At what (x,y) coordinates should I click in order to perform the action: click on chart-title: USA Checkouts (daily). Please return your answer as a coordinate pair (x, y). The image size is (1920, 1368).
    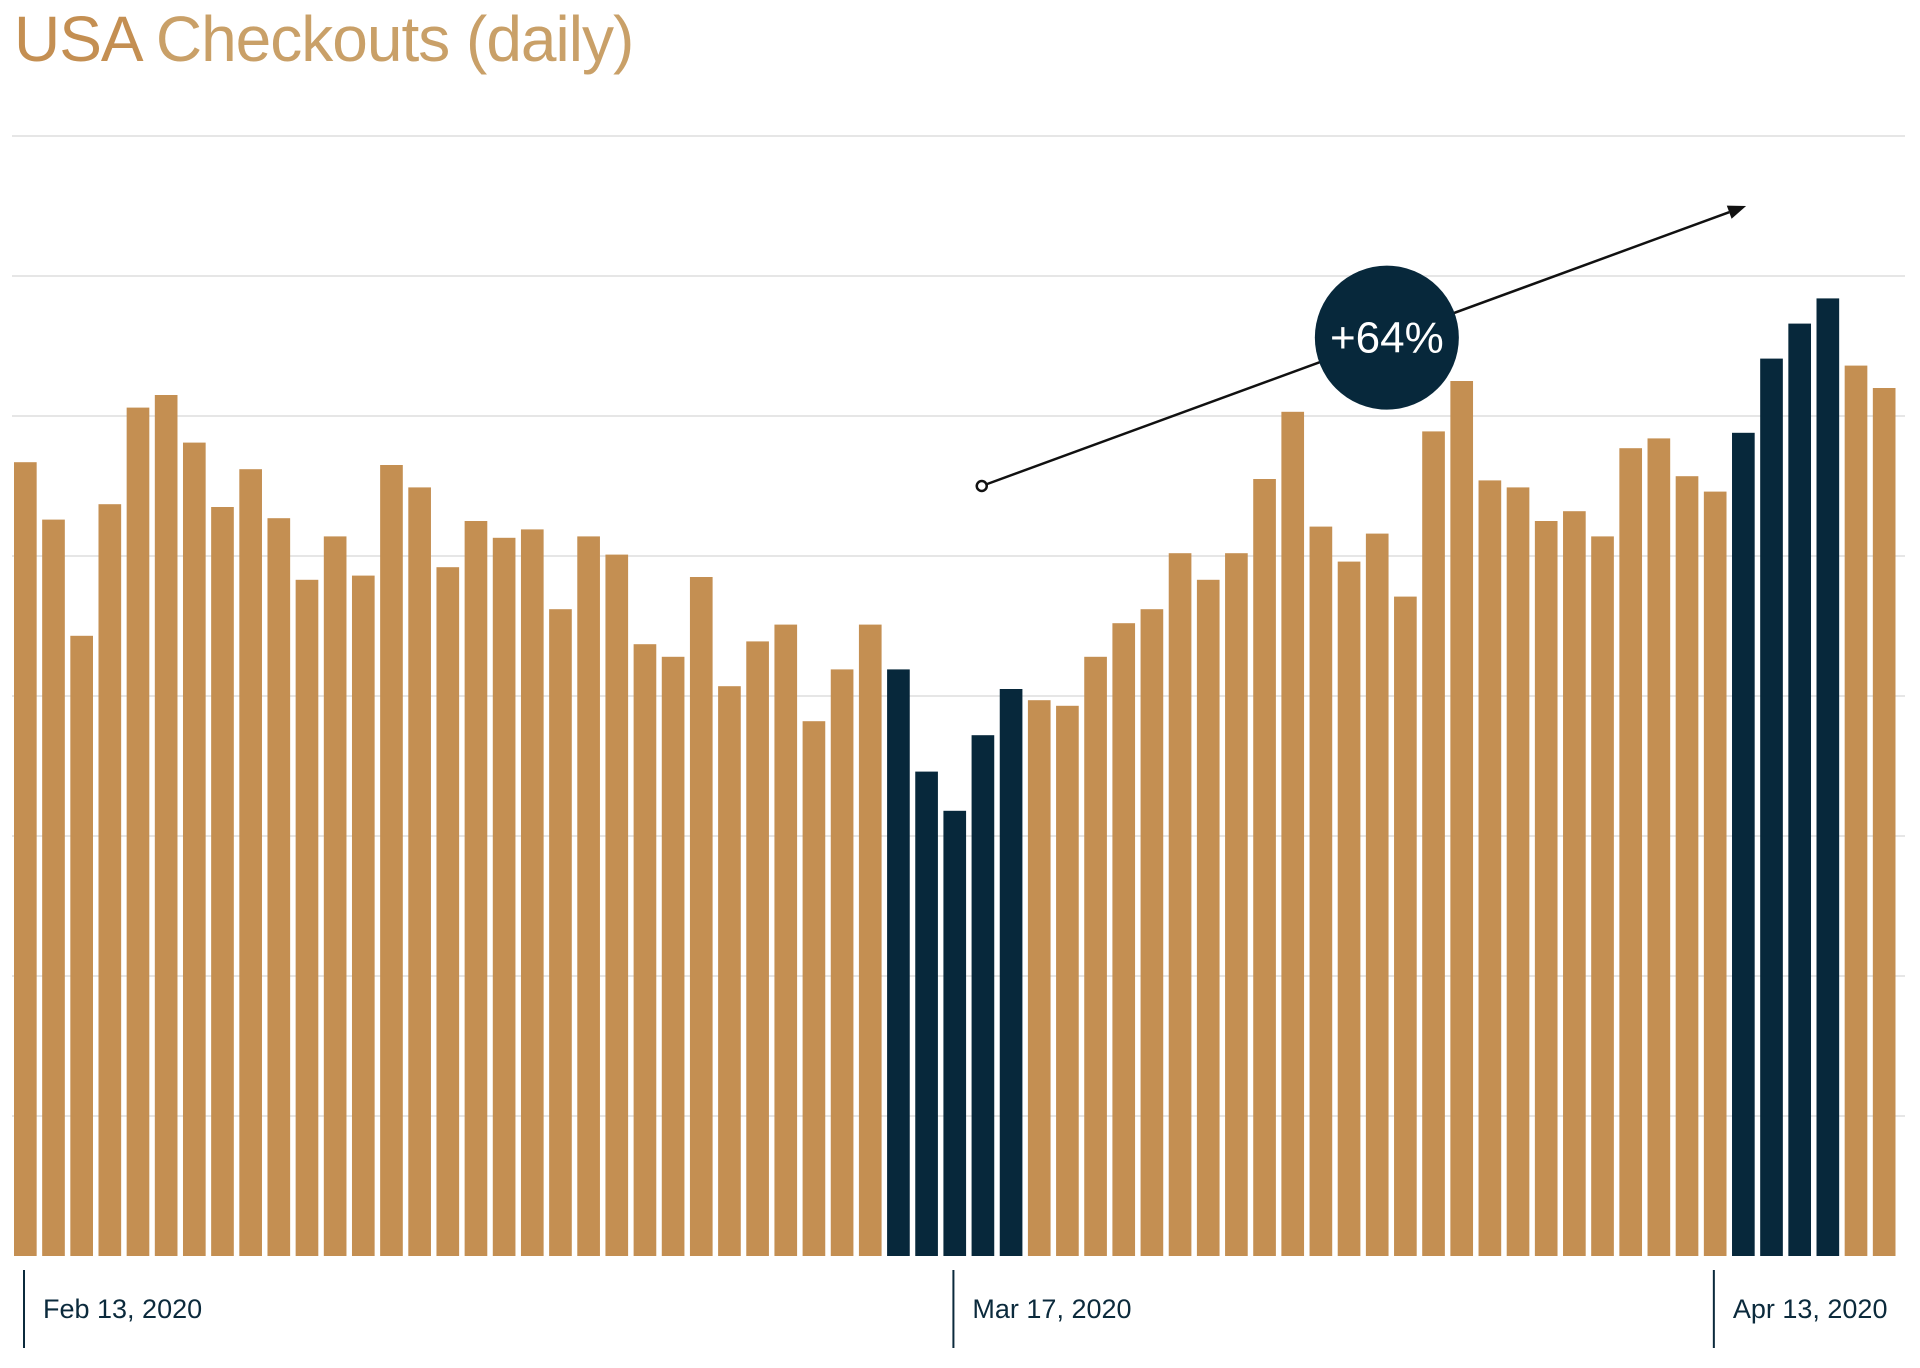
    Looking at the image, I should click on (324, 39).